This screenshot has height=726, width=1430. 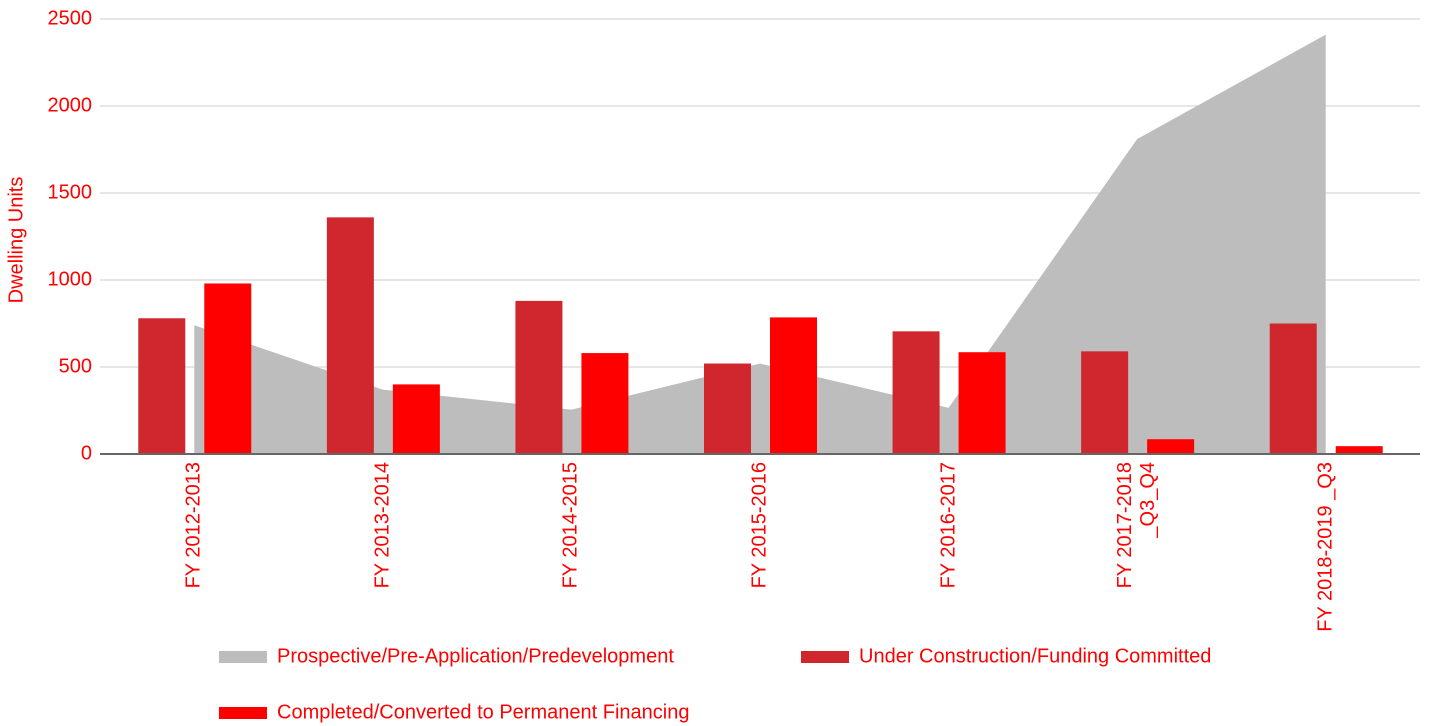 I want to click on x-tick-label: FY 2012-2013, so click(x=193, y=525).